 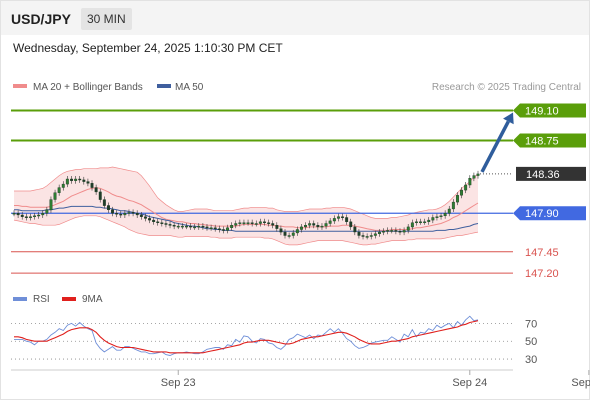 I want to click on rsi-line, so click(x=246, y=335).